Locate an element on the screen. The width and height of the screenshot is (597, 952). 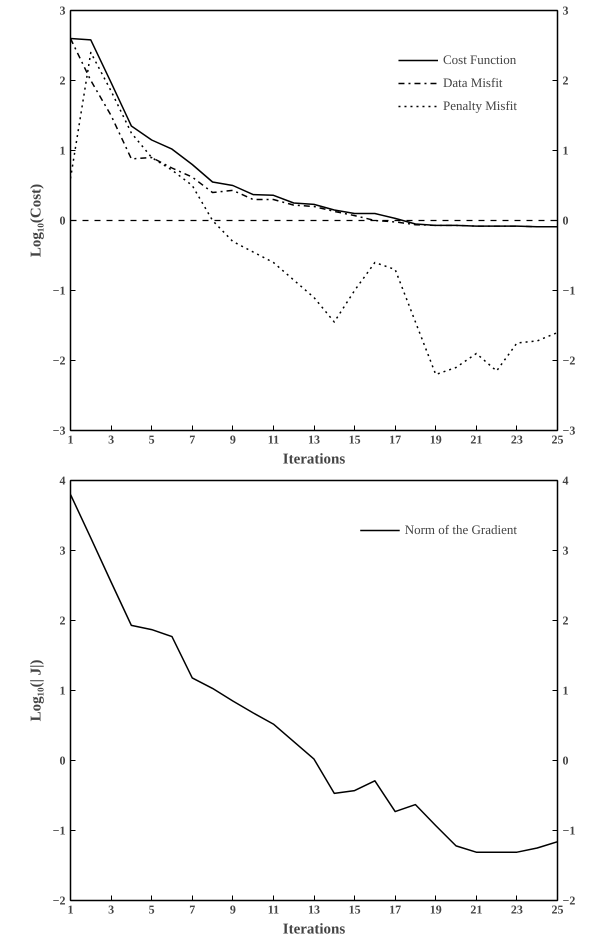
y-tick-label: −3 is located at coordinates (59, 431).